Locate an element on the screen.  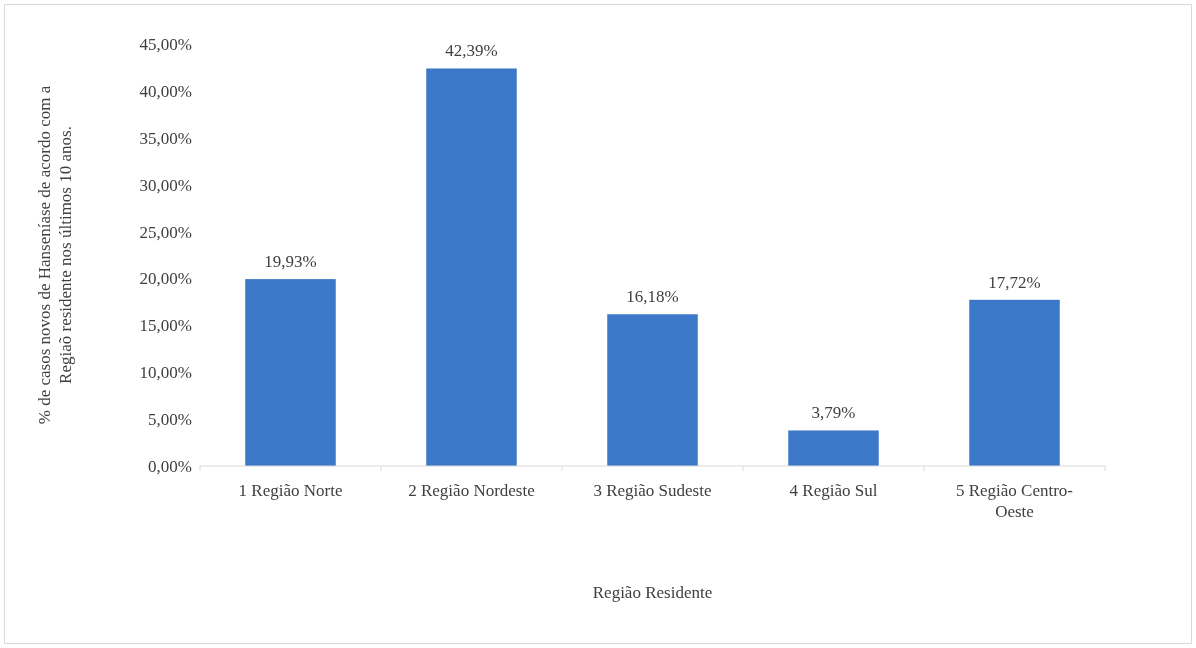
x-tick-label: 1 Região Norte is located at coordinates (290, 490).